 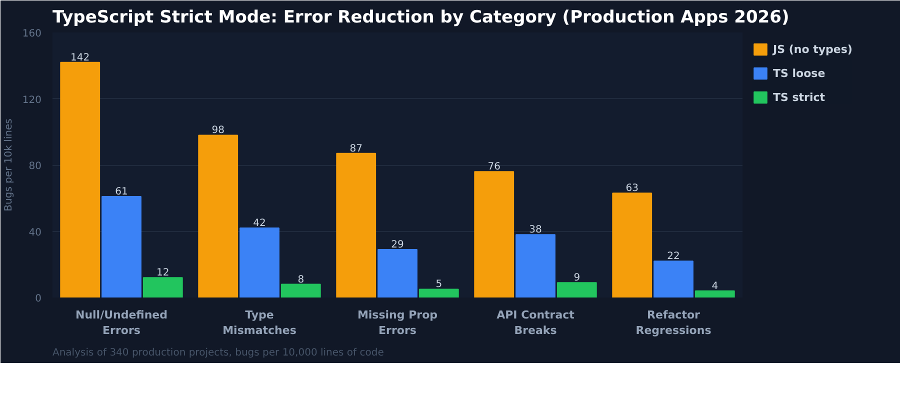 What do you see at coordinates (8, 165) in the screenshot?
I see `y-axis-title: Bugs per 10k lines` at bounding box center [8, 165].